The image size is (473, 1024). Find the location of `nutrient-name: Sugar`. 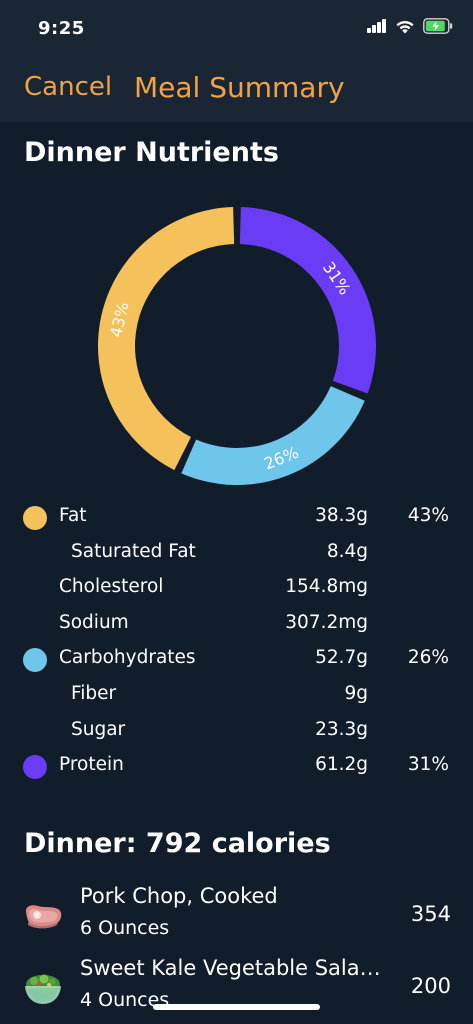

nutrient-name: Sugar is located at coordinates (98, 729).